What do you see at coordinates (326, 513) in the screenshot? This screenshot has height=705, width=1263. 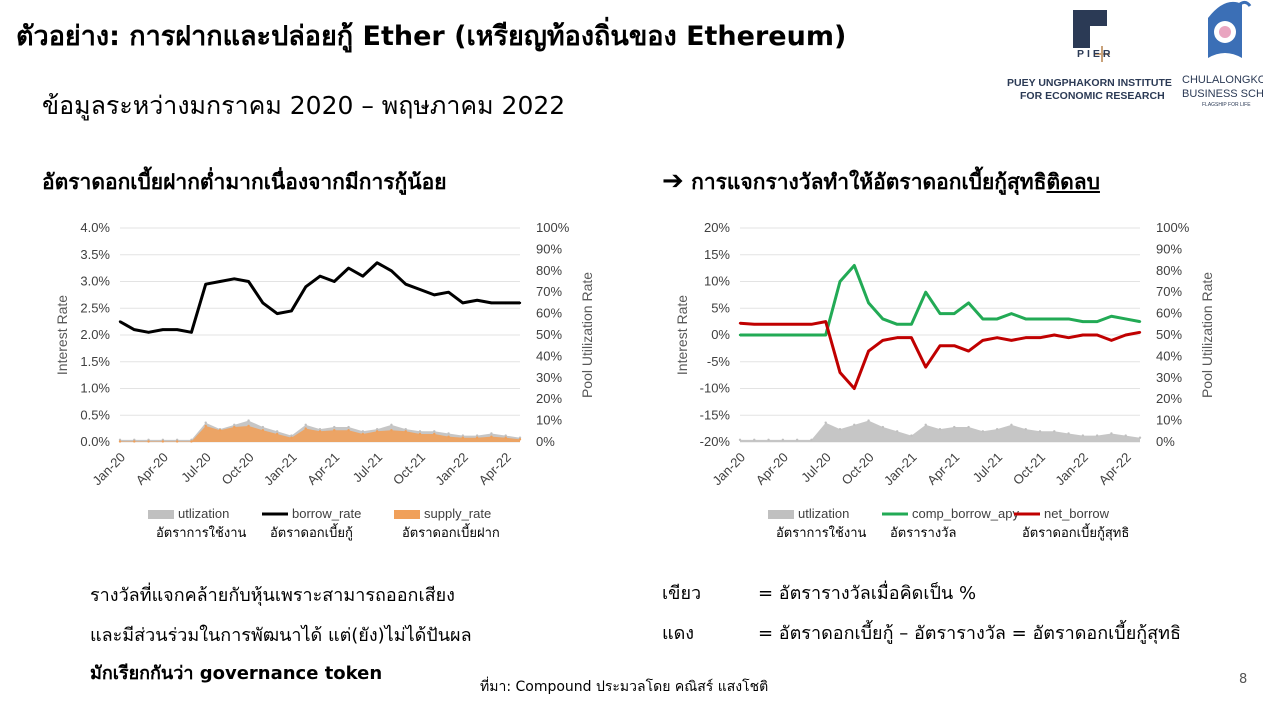 I see `legend-label: borrow_rate` at bounding box center [326, 513].